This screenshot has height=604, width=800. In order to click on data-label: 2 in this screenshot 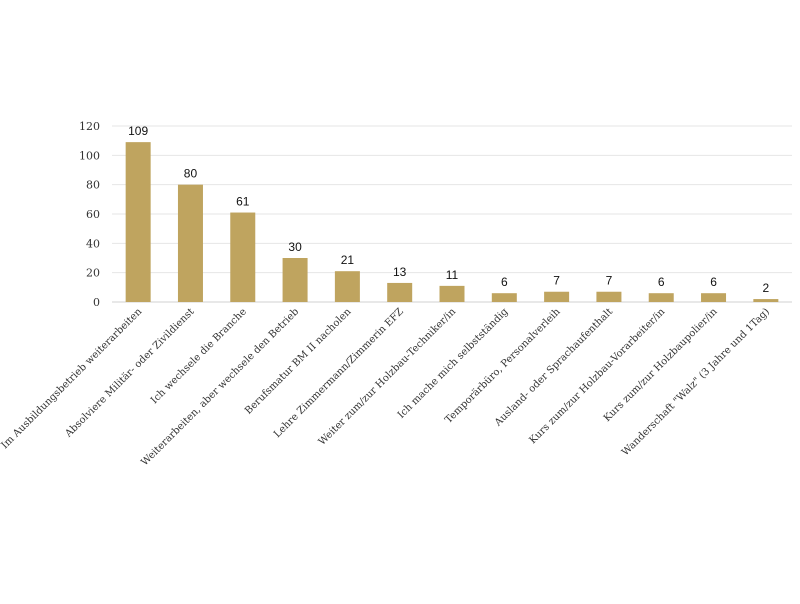, I will do `click(766, 288)`.